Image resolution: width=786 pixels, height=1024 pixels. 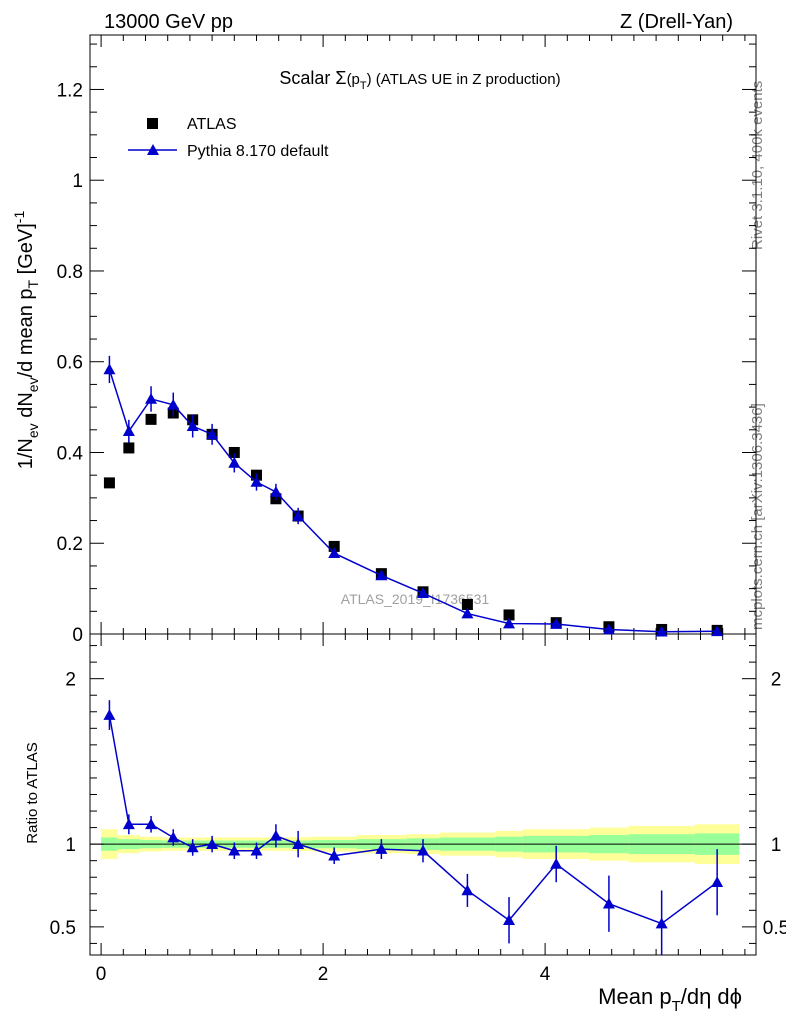 What do you see at coordinates (26, 340) in the screenshot?
I see `top-y-axis-title: 1/Nev dNev/d mean pT [GeV]-1` at bounding box center [26, 340].